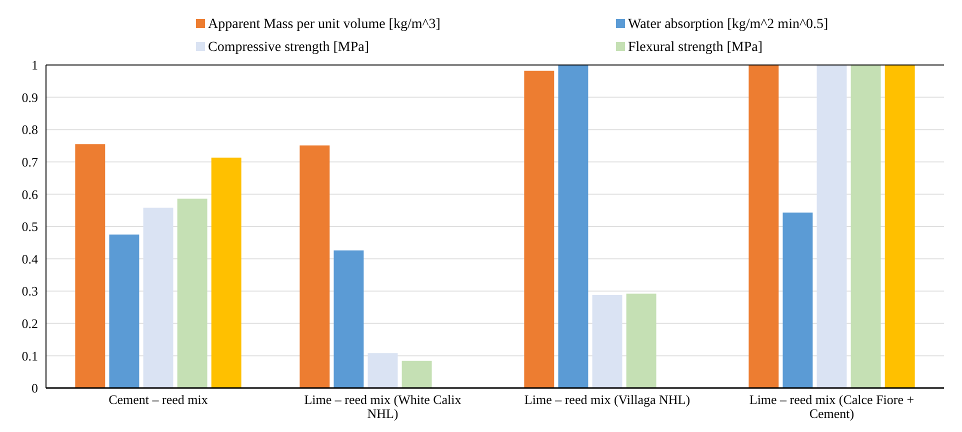 The height and width of the screenshot is (432, 962). I want to click on x-tick-label: Lime – reed mix (Villaga NHL), so click(607, 399).